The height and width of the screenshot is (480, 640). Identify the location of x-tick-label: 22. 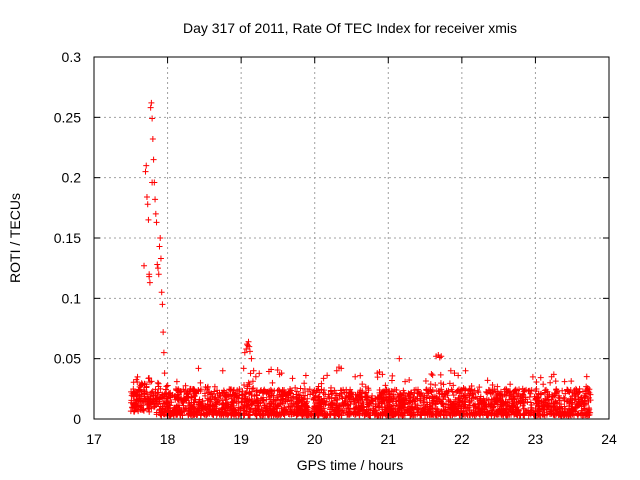
(462, 439).